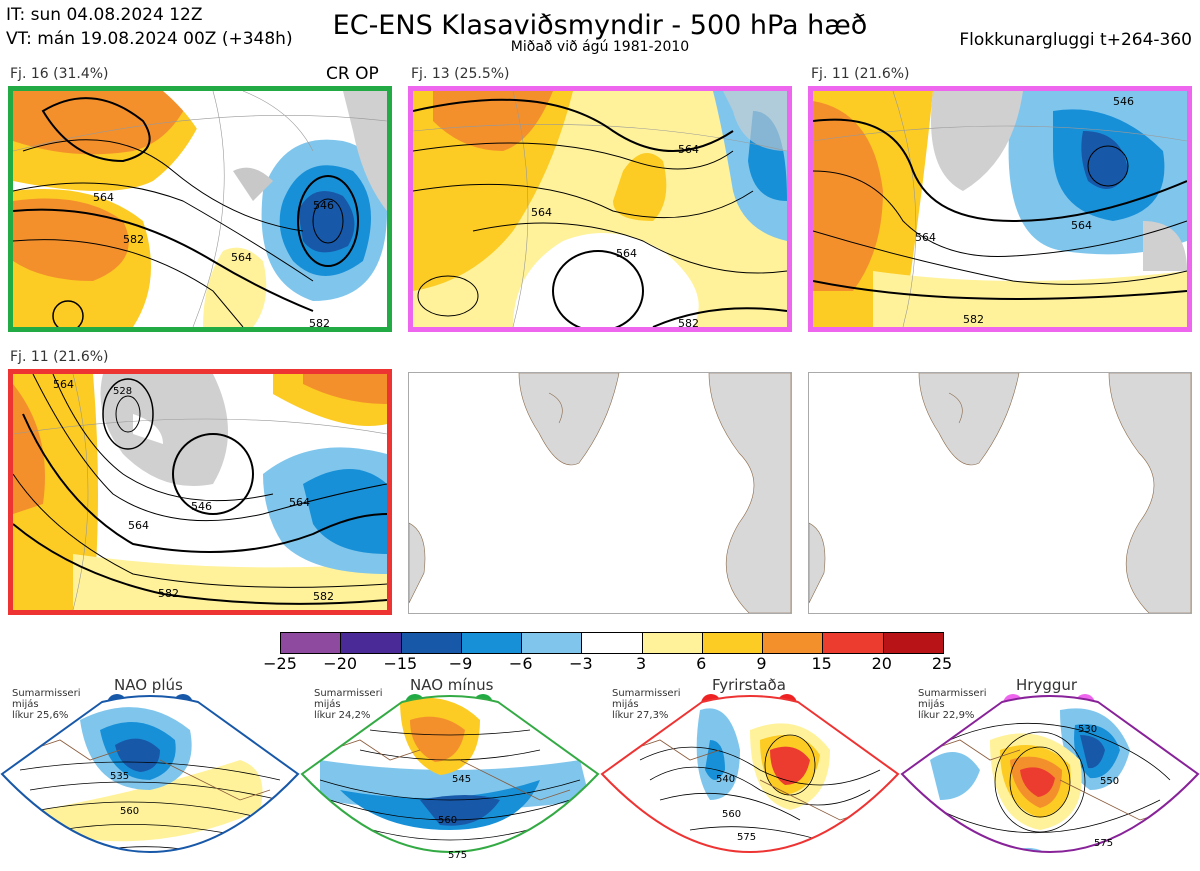 This screenshot has width=1200, height=871. What do you see at coordinates (103, 197) in the screenshot?
I see `p1-contour-564a: 564` at bounding box center [103, 197].